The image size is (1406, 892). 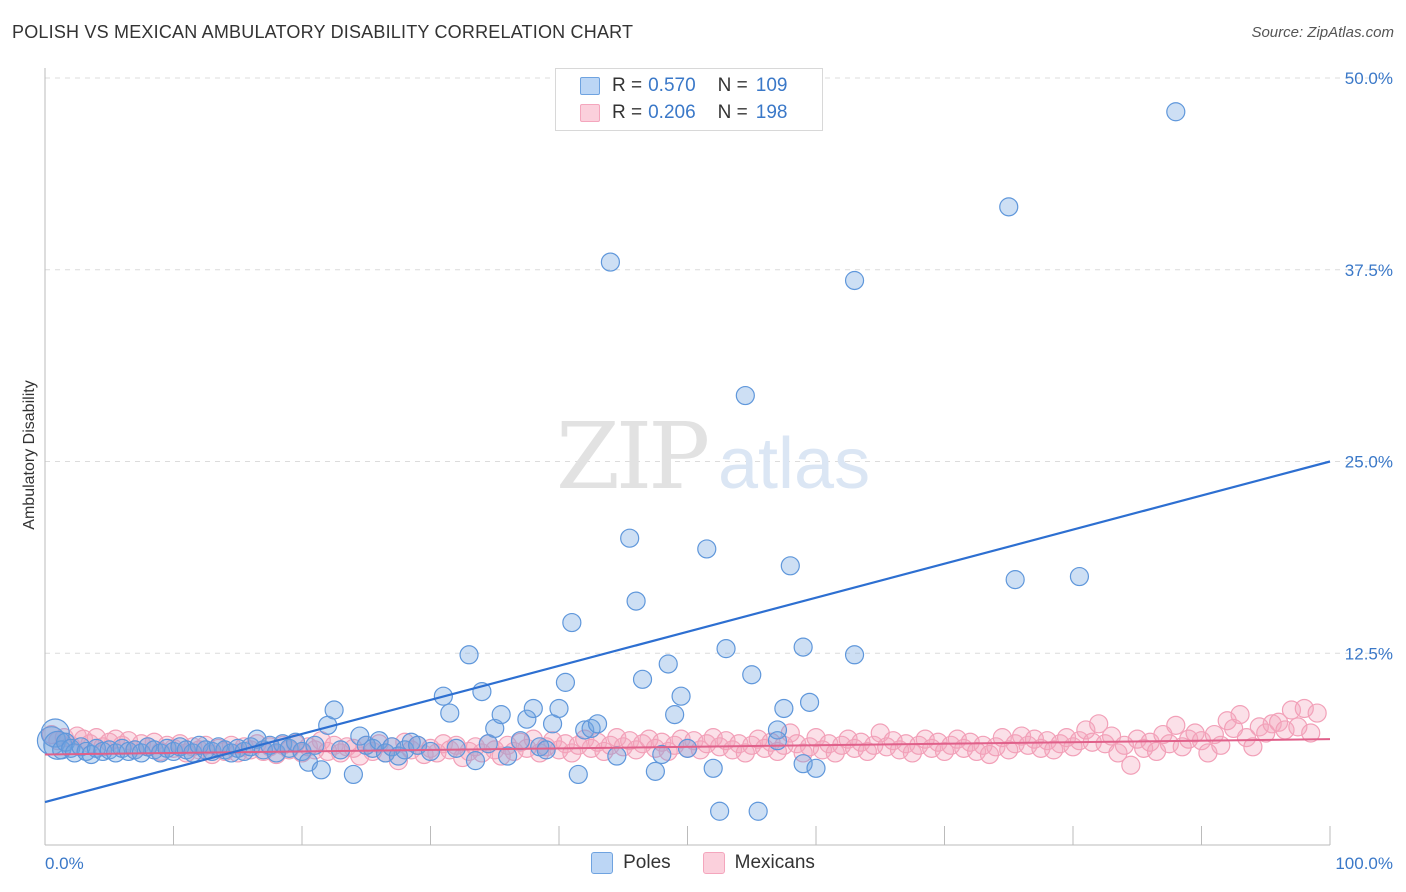 I want to click on y-tick-label: 25.0%, so click(x=1369, y=462).